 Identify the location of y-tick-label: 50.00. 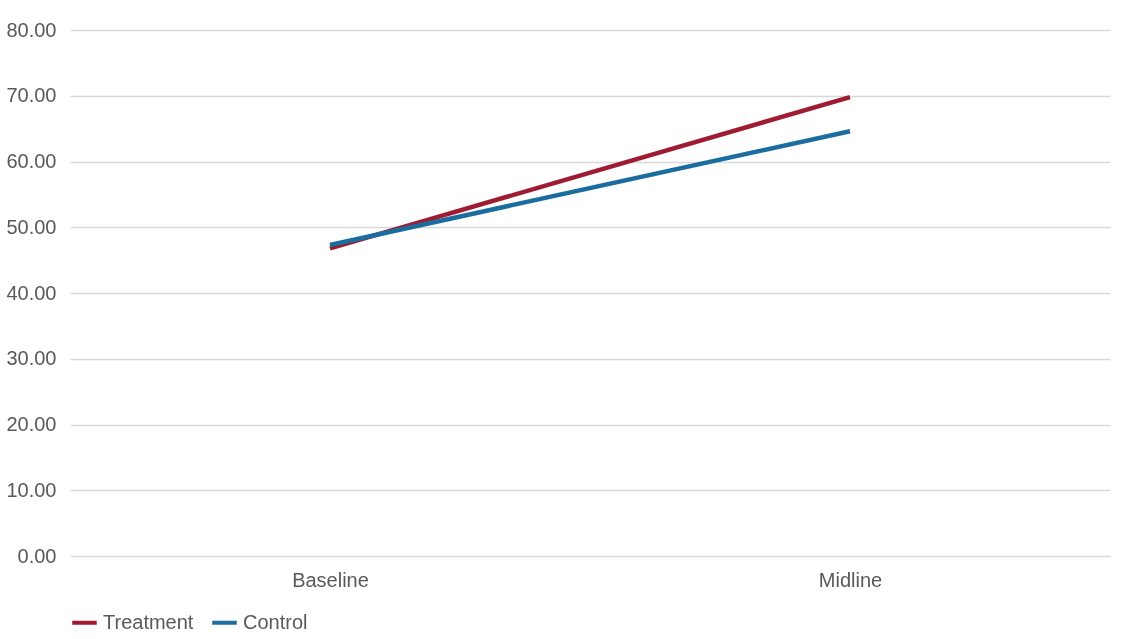
(31, 226).